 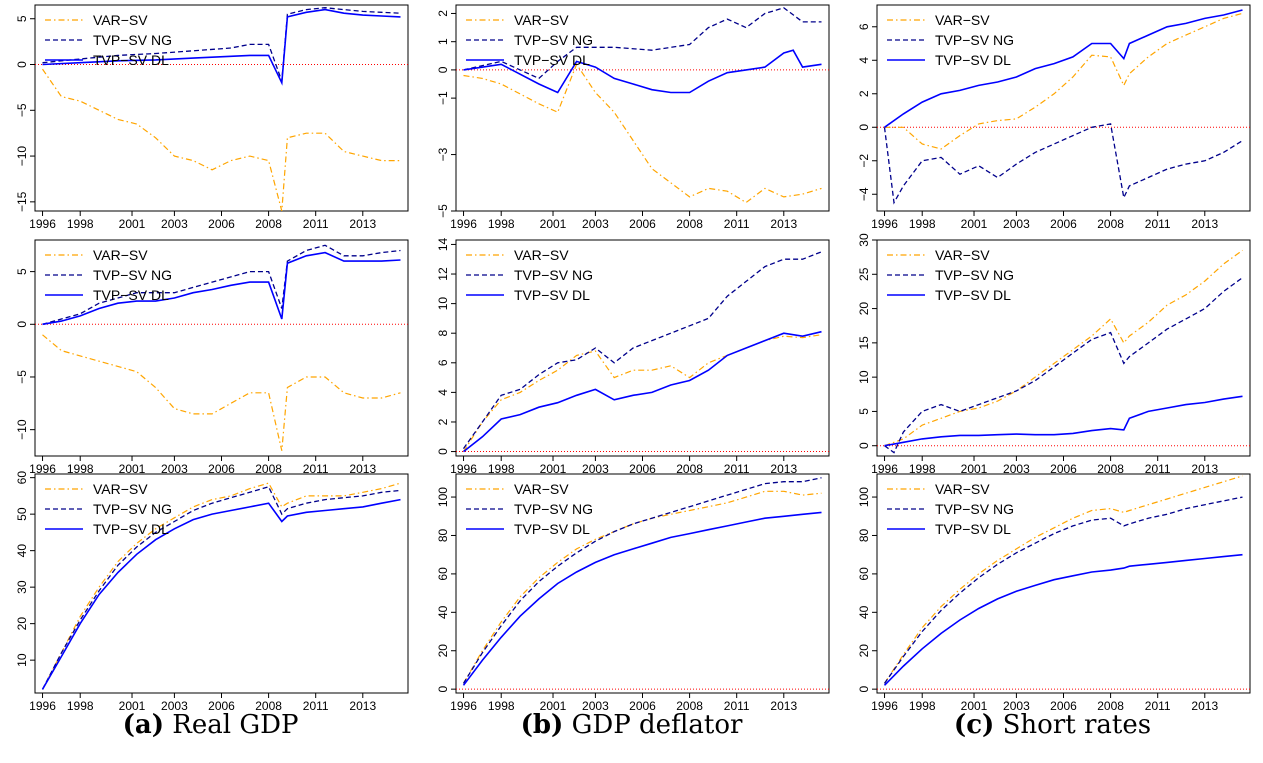 I want to click on y-tick-label: 50, so click(x=22, y=514).